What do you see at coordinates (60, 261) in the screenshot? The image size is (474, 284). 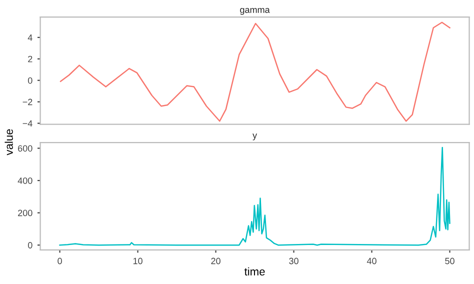 I see `x-tick-label: 0` at bounding box center [60, 261].